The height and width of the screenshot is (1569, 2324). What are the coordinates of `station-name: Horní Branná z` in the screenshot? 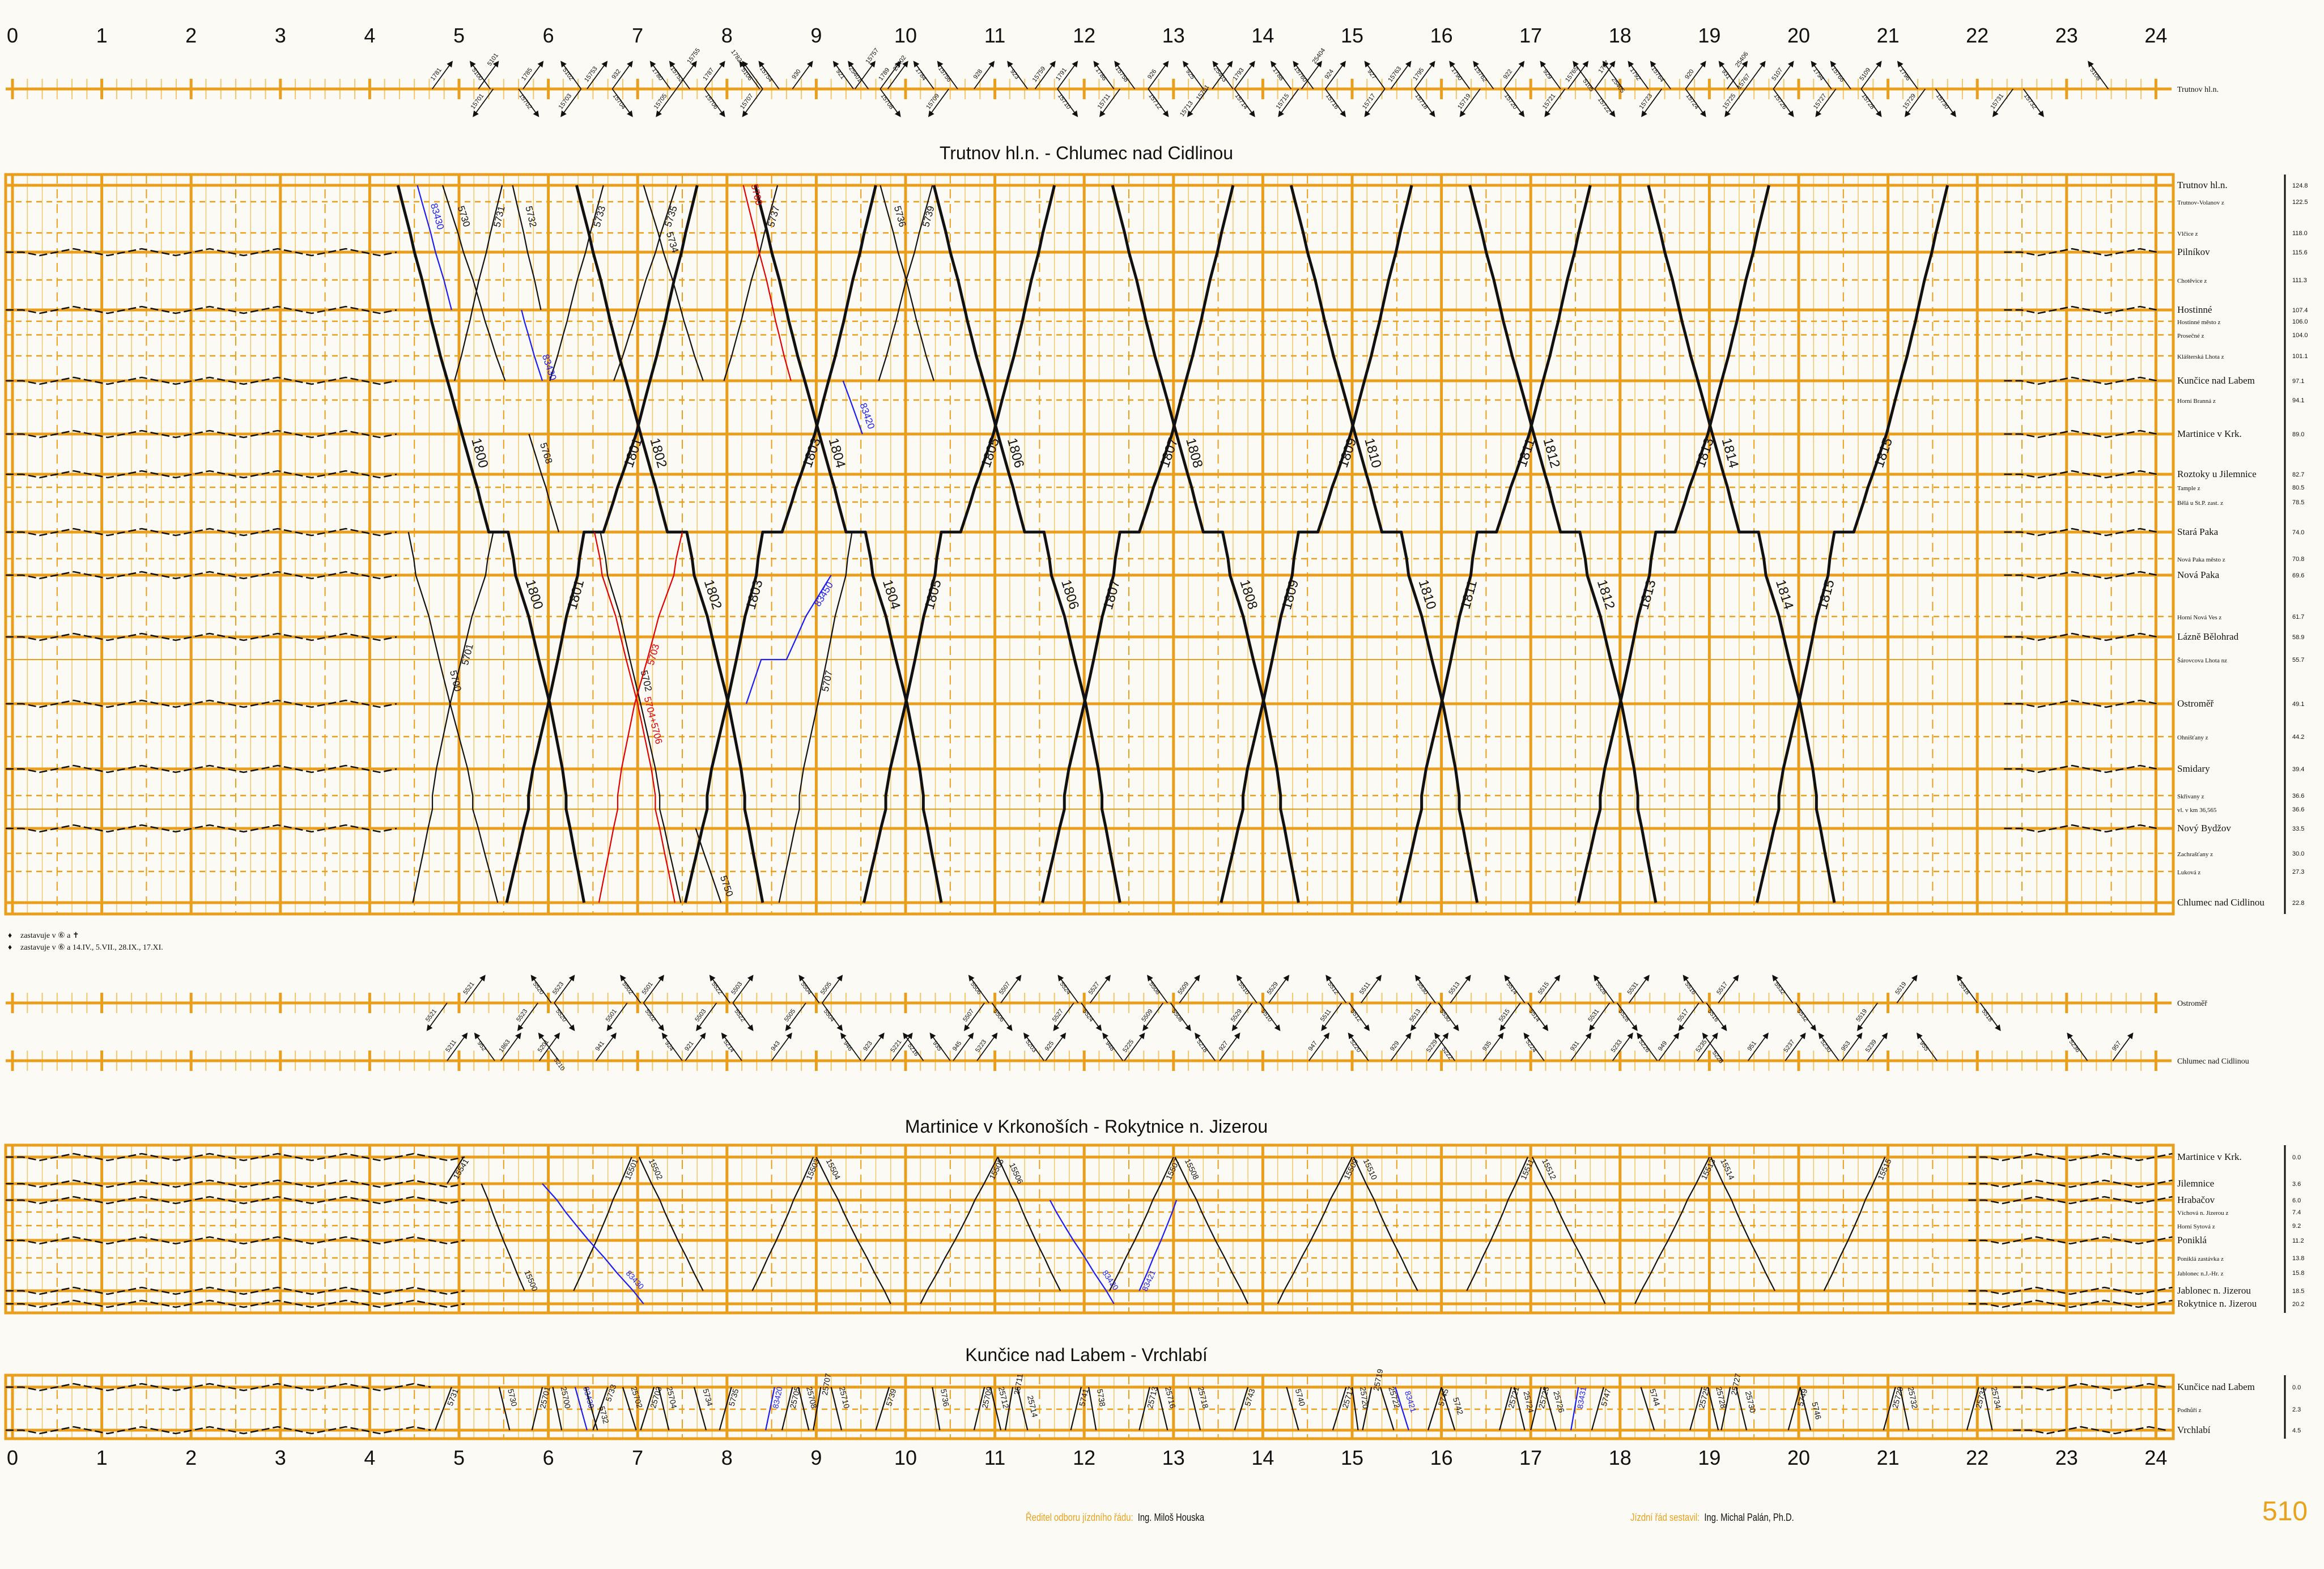 It's located at (2196, 402).